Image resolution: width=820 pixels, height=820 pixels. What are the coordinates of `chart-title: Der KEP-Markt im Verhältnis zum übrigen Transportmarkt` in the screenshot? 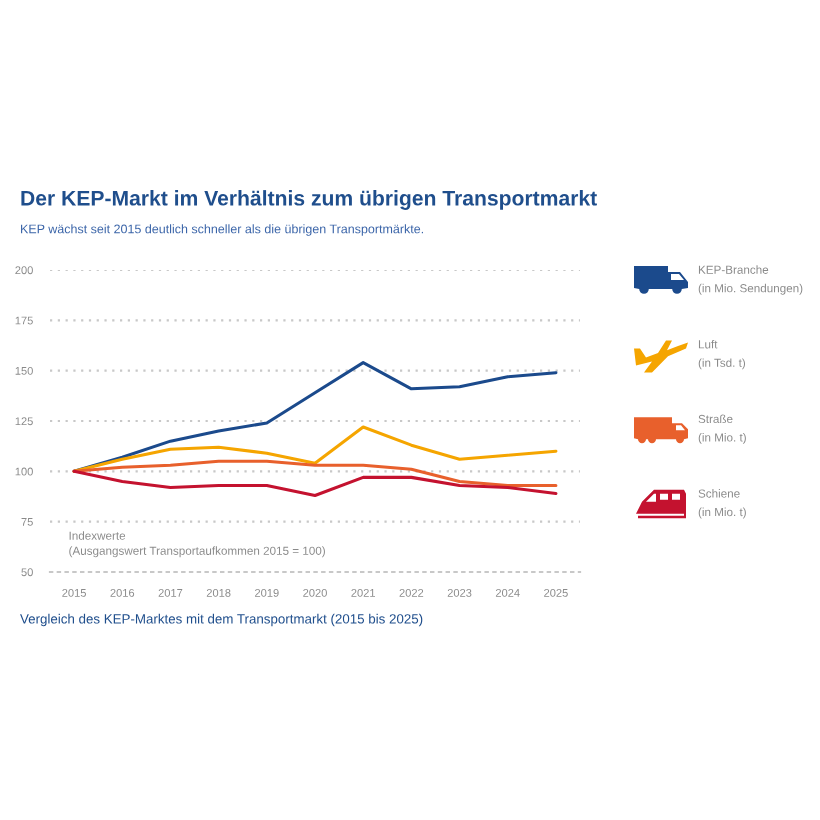 It's located at (309, 200).